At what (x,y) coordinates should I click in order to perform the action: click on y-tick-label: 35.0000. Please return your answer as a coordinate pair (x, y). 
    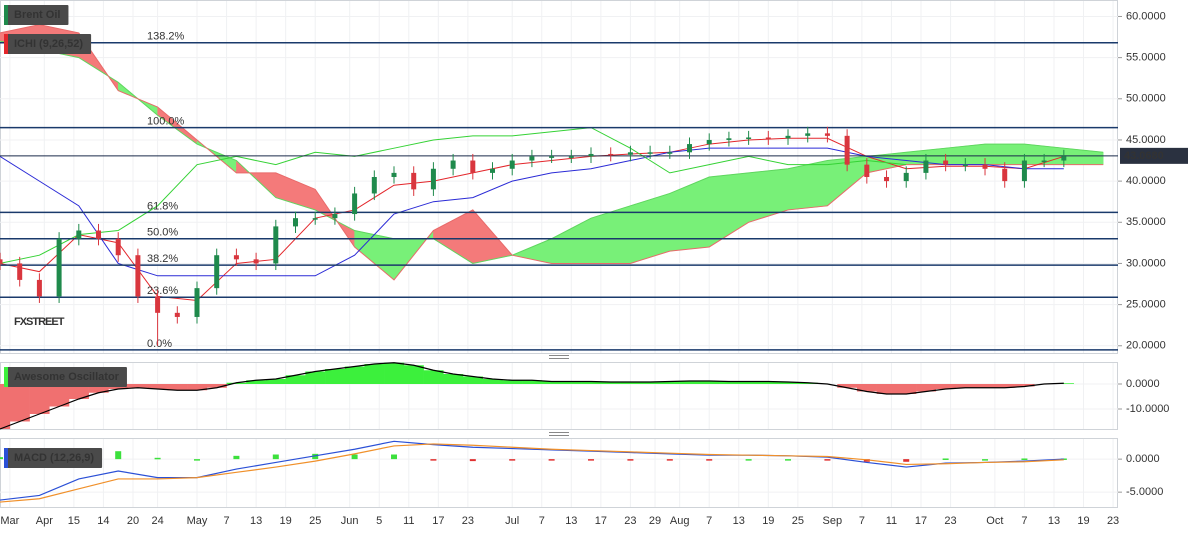
    Looking at the image, I should click on (1146, 222).